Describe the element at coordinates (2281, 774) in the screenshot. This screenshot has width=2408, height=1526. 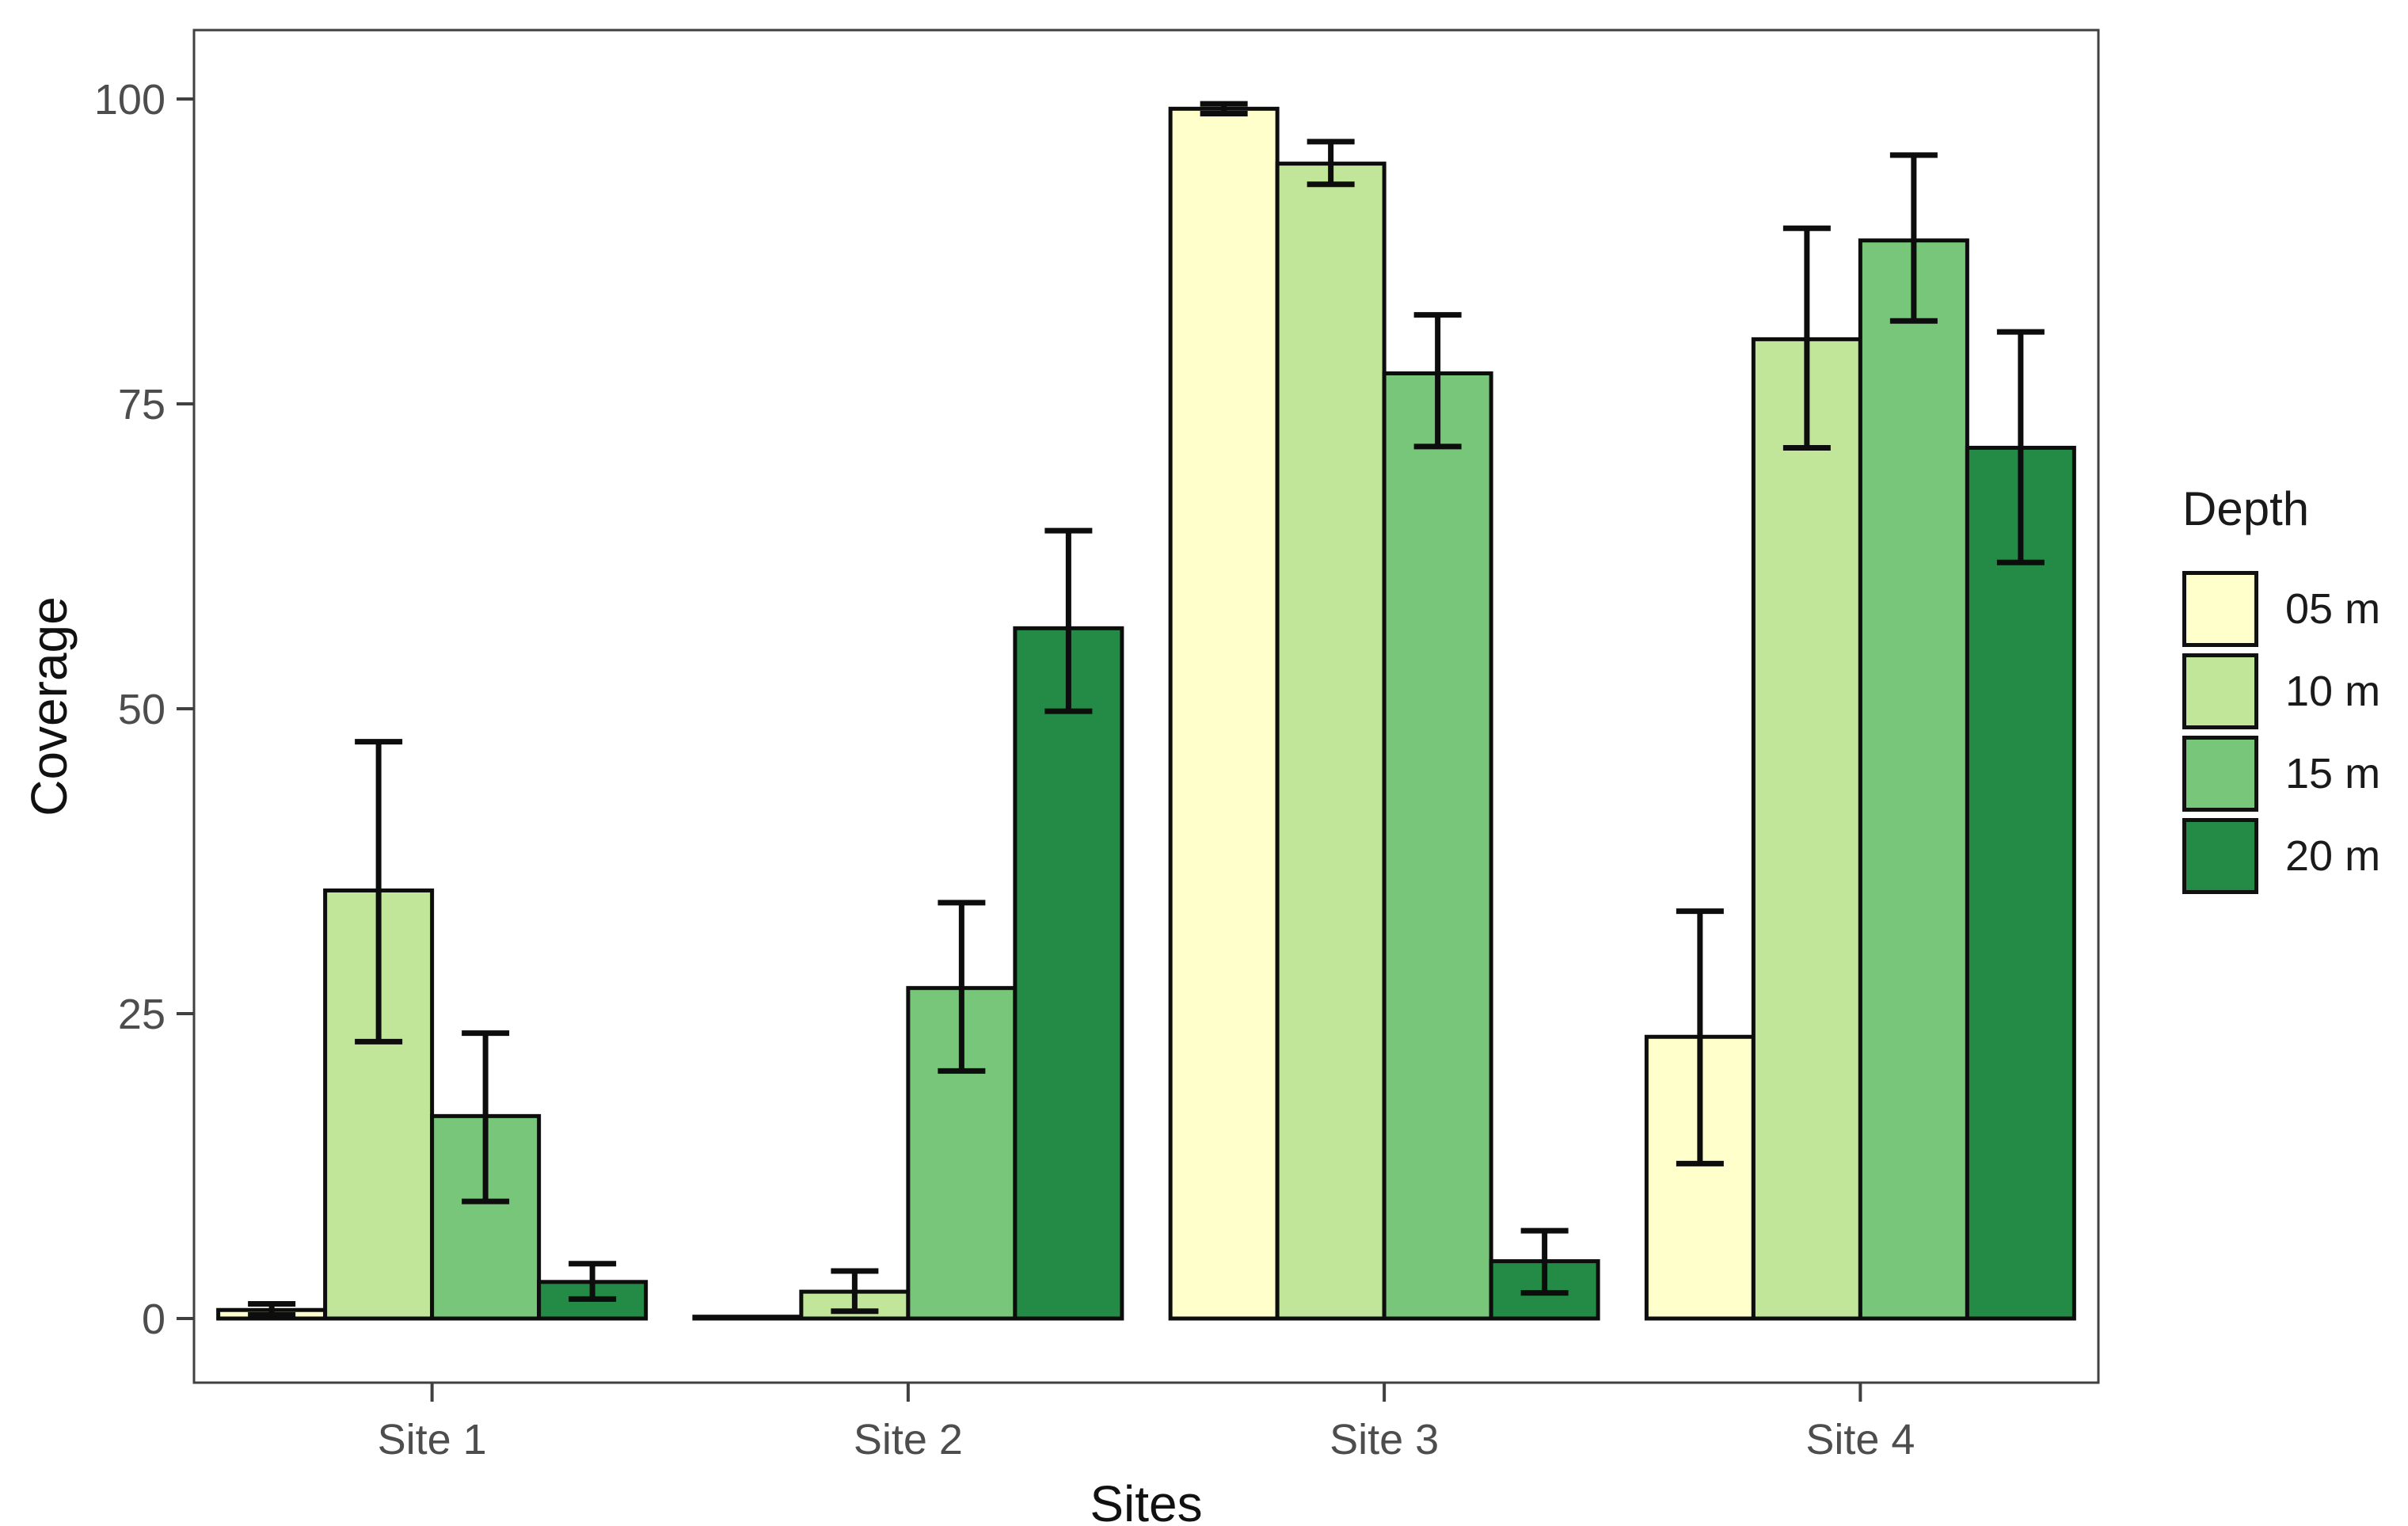
I see `legend-item-15m: 15 m` at that location.